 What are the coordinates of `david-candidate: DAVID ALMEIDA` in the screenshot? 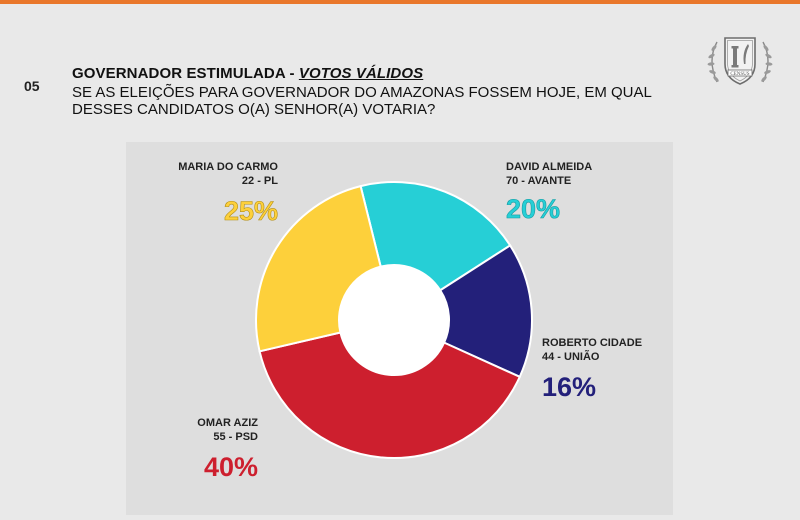 It's located at (549, 167).